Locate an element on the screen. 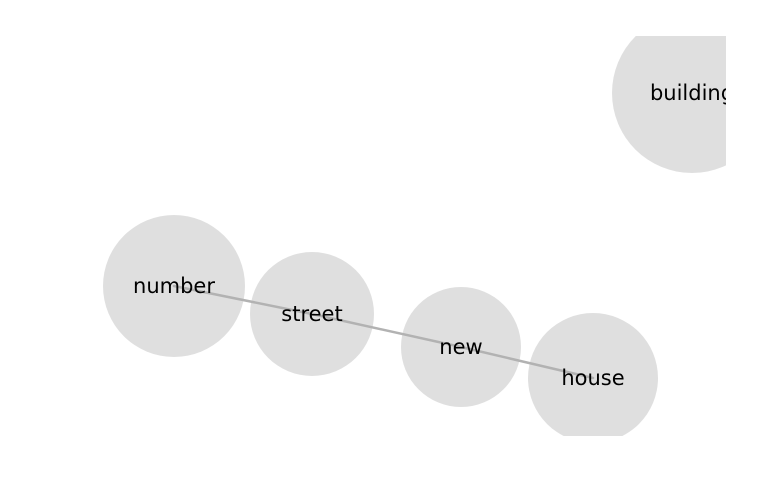 This screenshot has width=769, height=500. node-circle-house is located at coordinates (593, 374).